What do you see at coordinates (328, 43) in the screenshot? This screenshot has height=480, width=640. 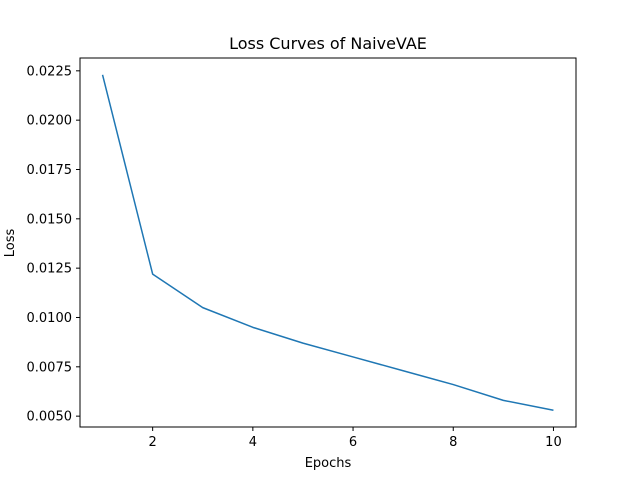 I see `chart-title: Loss Curves of NaiveVAE` at bounding box center [328, 43].